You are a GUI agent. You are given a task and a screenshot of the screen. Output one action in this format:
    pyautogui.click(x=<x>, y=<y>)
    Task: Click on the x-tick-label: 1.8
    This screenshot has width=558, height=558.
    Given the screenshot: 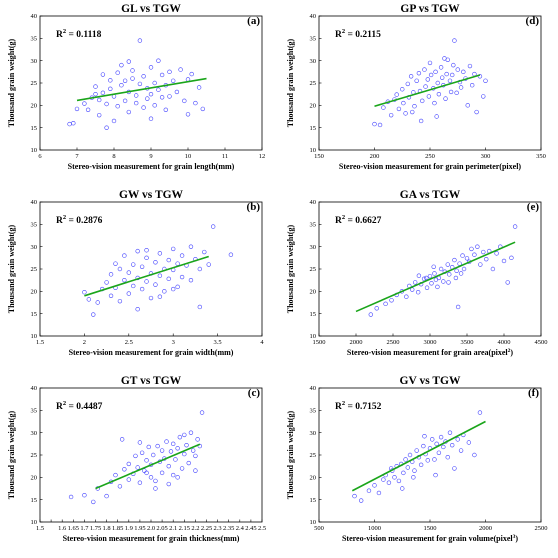 What is the action you would take?
    pyautogui.click(x=107, y=528)
    